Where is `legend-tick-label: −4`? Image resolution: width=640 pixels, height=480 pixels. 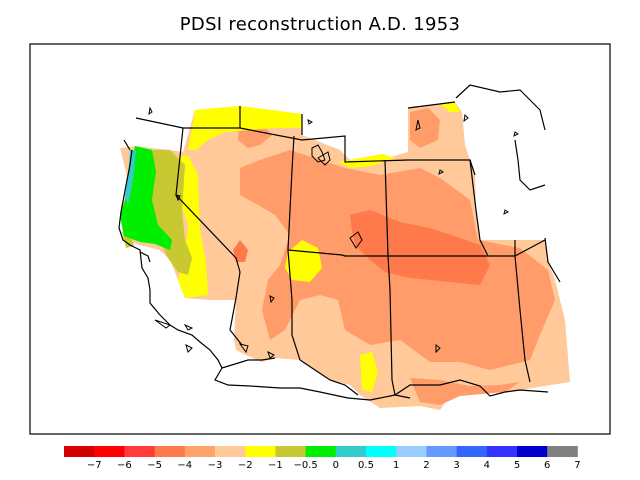
legend-tick-label: −4 is located at coordinates (184, 465).